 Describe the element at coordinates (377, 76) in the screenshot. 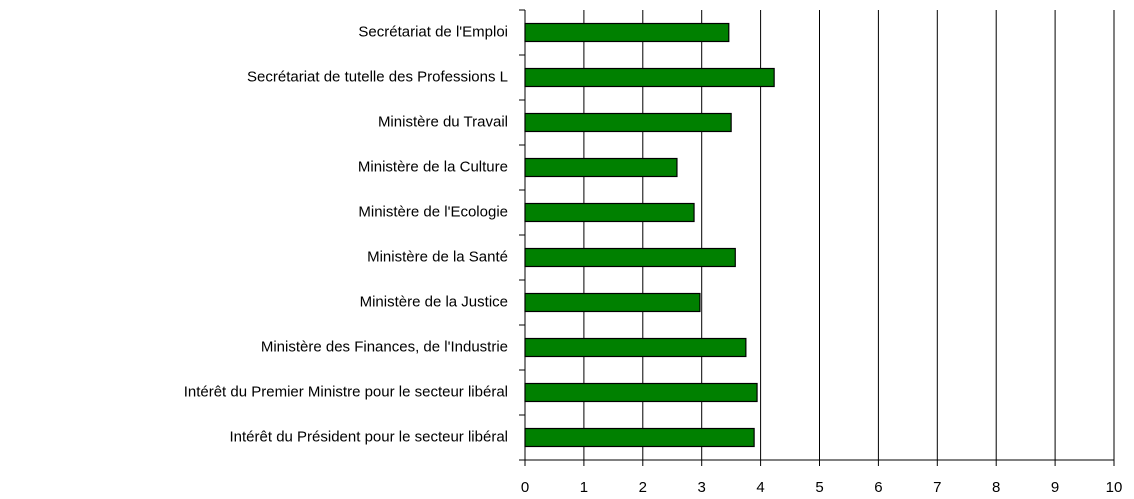

I see `y-tick-label: Secrétariat de tutelle des Professions L` at that location.